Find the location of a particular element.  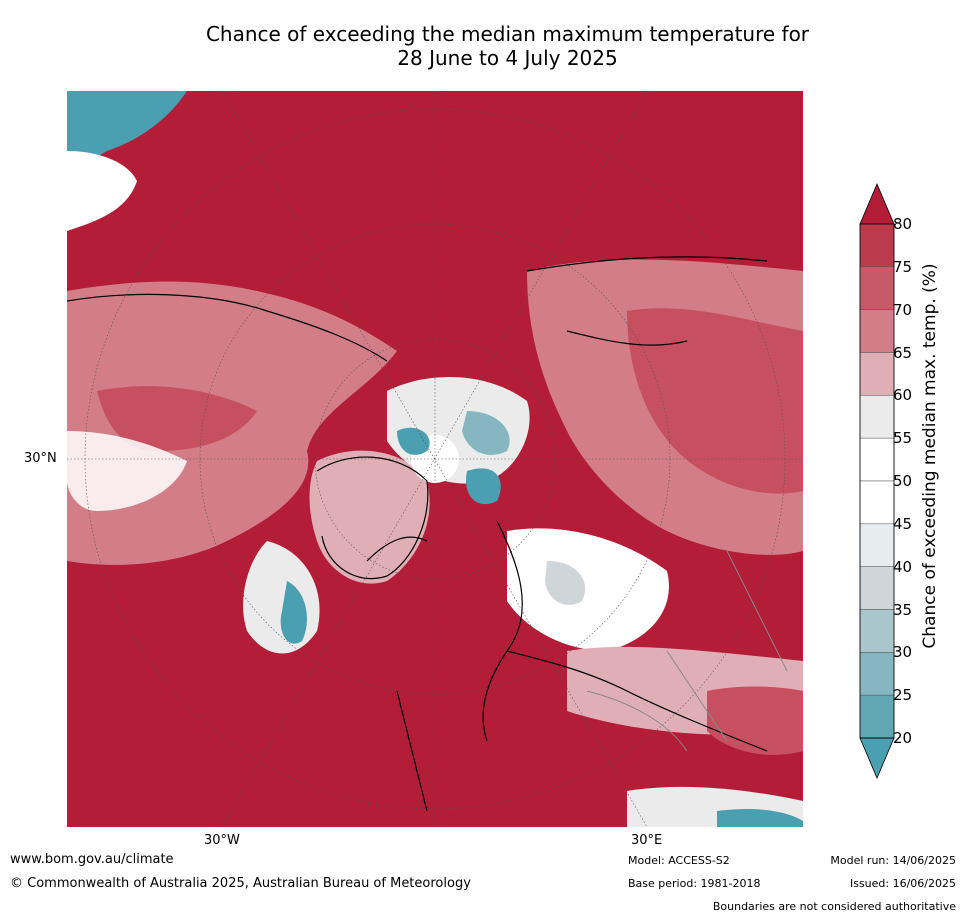

footer-model: Model: ACCESS-S2 is located at coordinates (679, 860).